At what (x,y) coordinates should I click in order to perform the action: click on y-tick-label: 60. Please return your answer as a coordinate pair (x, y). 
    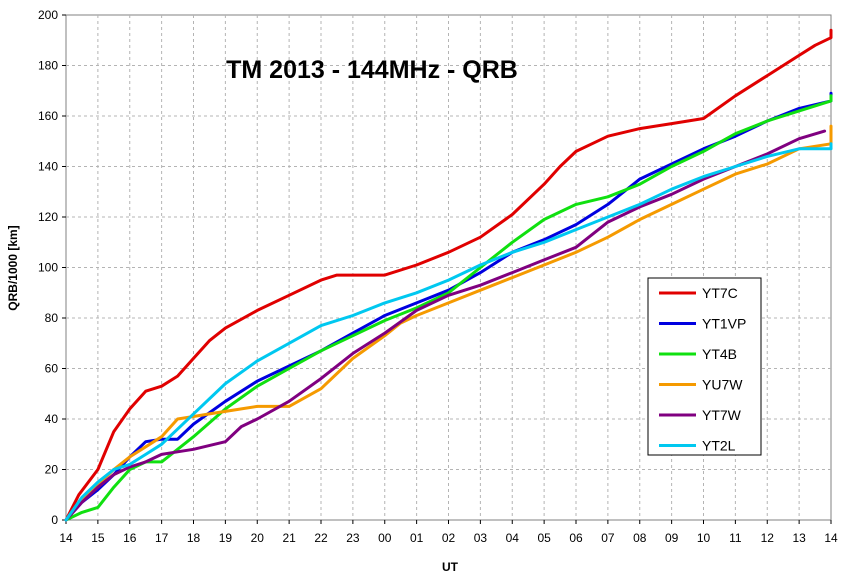
    Looking at the image, I should click on (52, 369).